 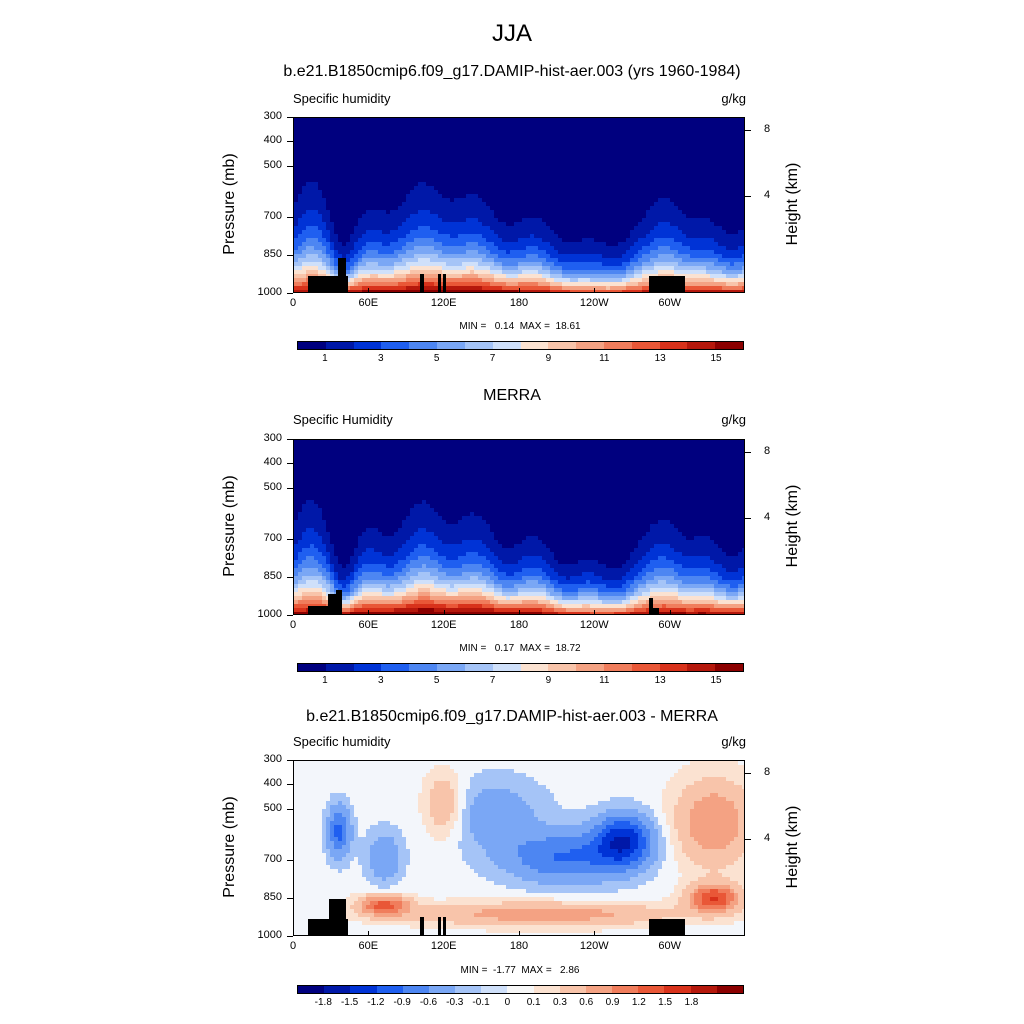 I want to click on panel-2-units-label: g/kg, so click(x=733, y=419).